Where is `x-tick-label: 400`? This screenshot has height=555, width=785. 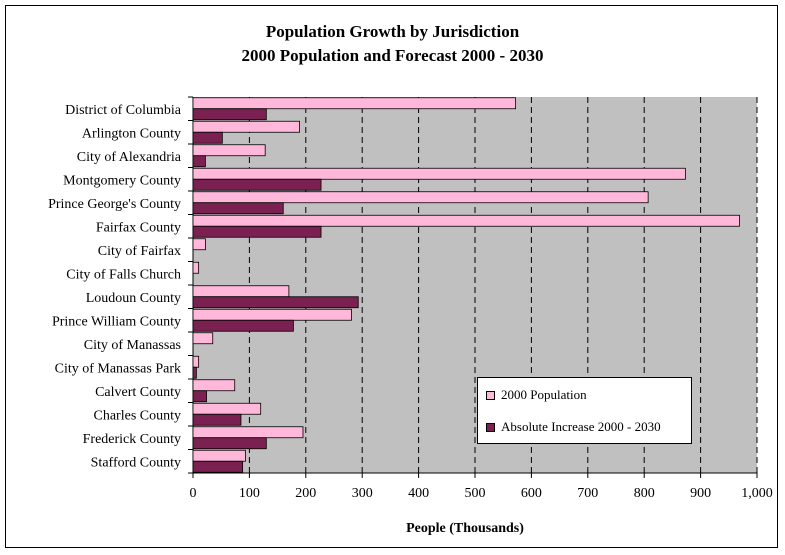 x-tick-label: 400 is located at coordinates (418, 493).